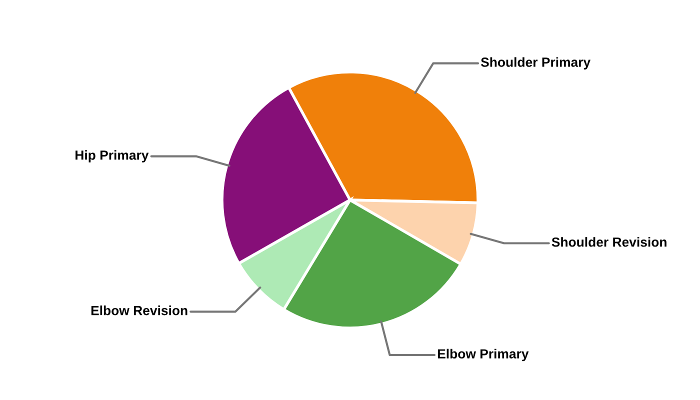 The height and width of the screenshot is (400, 700). I want to click on slice-label: Elbow Primary, so click(483, 355).